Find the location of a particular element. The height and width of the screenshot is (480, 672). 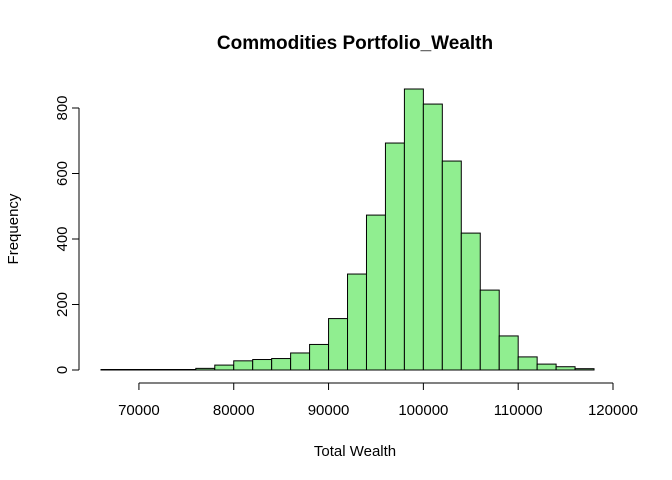

x-tick-label: 110000 is located at coordinates (518, 410).